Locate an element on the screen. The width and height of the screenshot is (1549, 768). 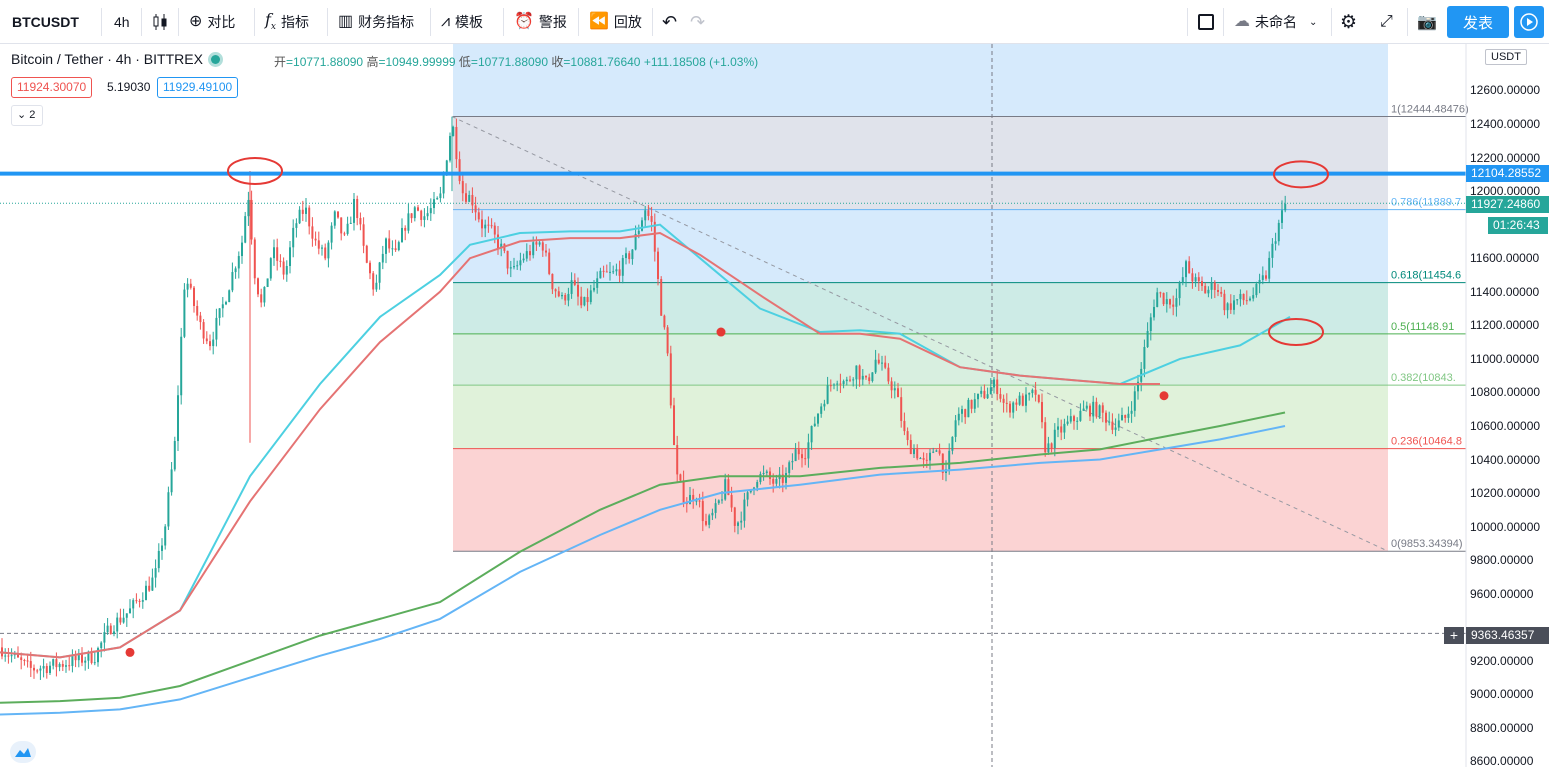
publish-button: 发表 is located at coordinates (1478, 22).